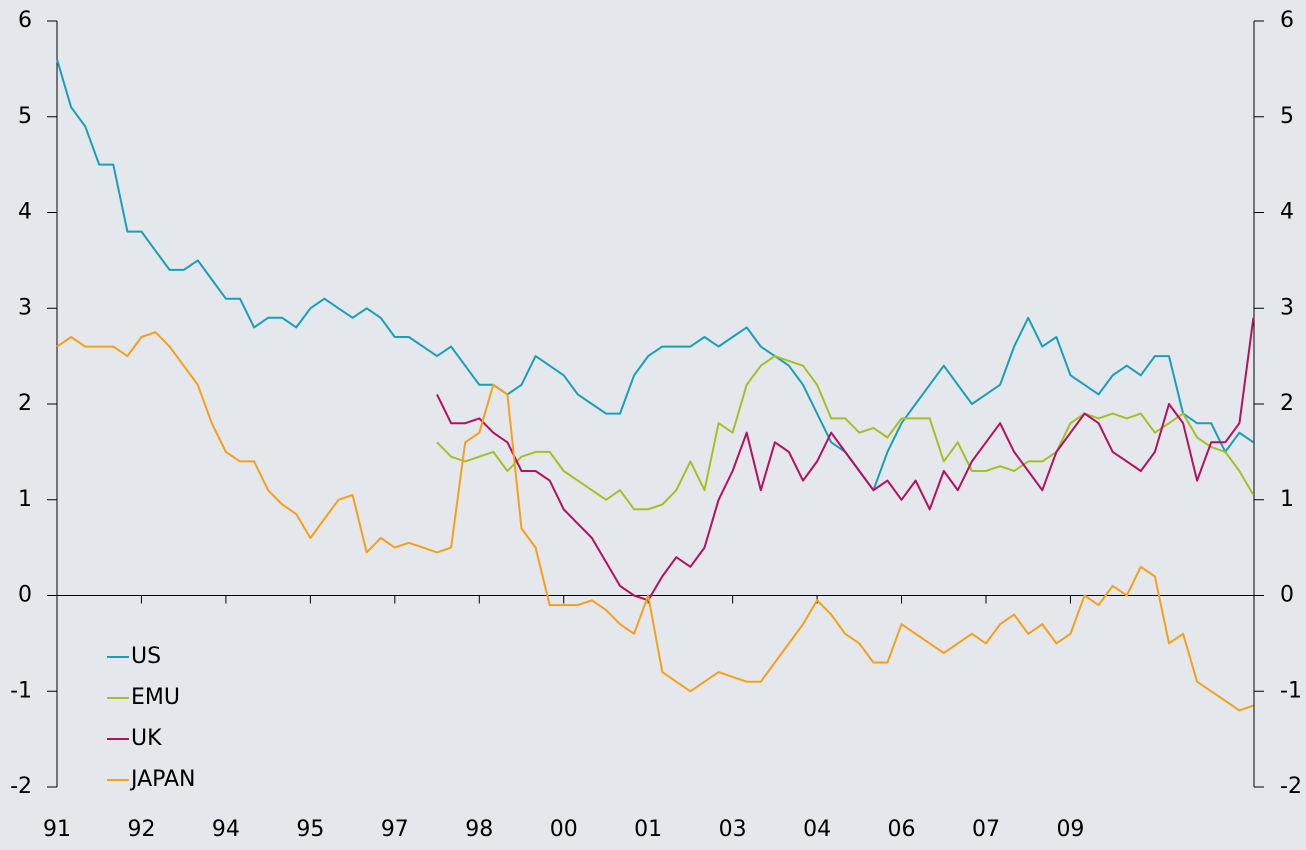 The image size is (1306, 850). Describe the element at coordinates (141, 829) in the screenshot. I see `x-tick-label: 92` at that location.